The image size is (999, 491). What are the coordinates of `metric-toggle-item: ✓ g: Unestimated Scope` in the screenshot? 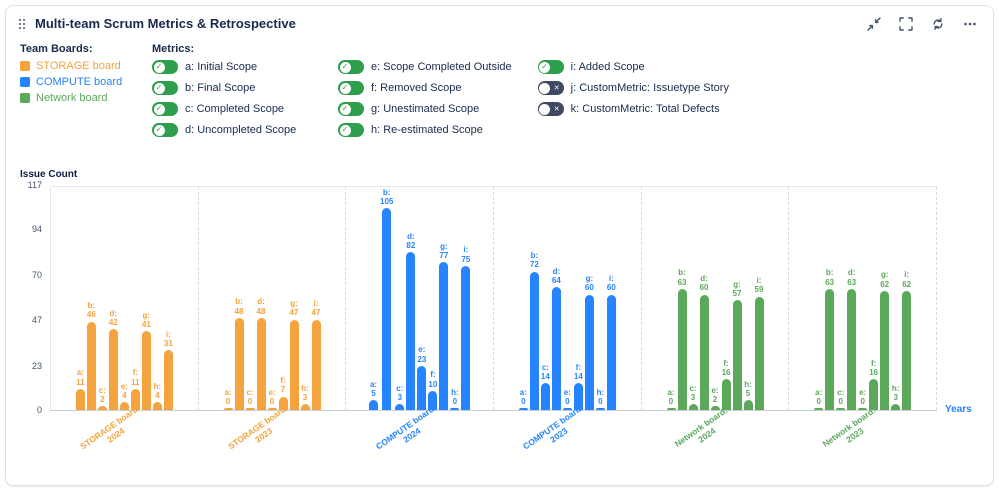 It's located at (425, 109).